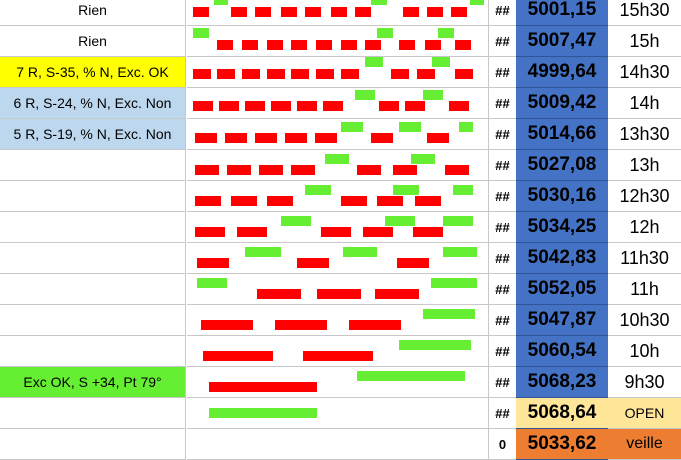  Describe the element at coordinates (562, 351) in the screenshot. I see `price-cell: 5060,54` at that location.